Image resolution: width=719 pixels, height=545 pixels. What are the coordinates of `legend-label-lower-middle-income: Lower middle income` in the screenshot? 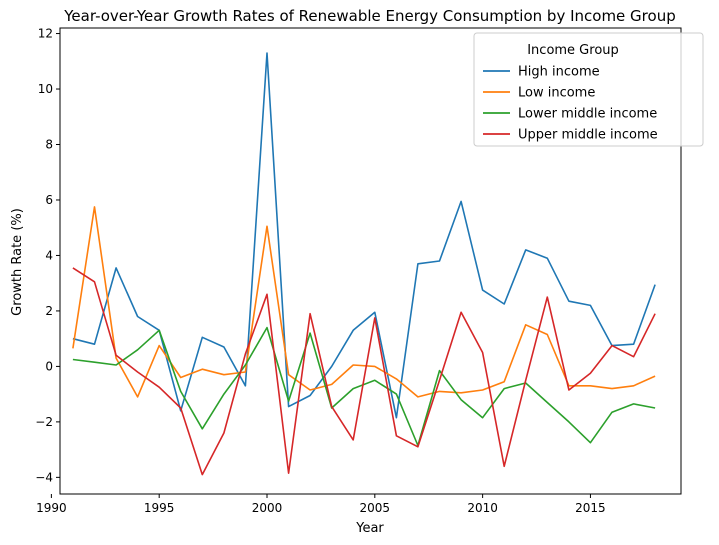 It's located at (587, 114).